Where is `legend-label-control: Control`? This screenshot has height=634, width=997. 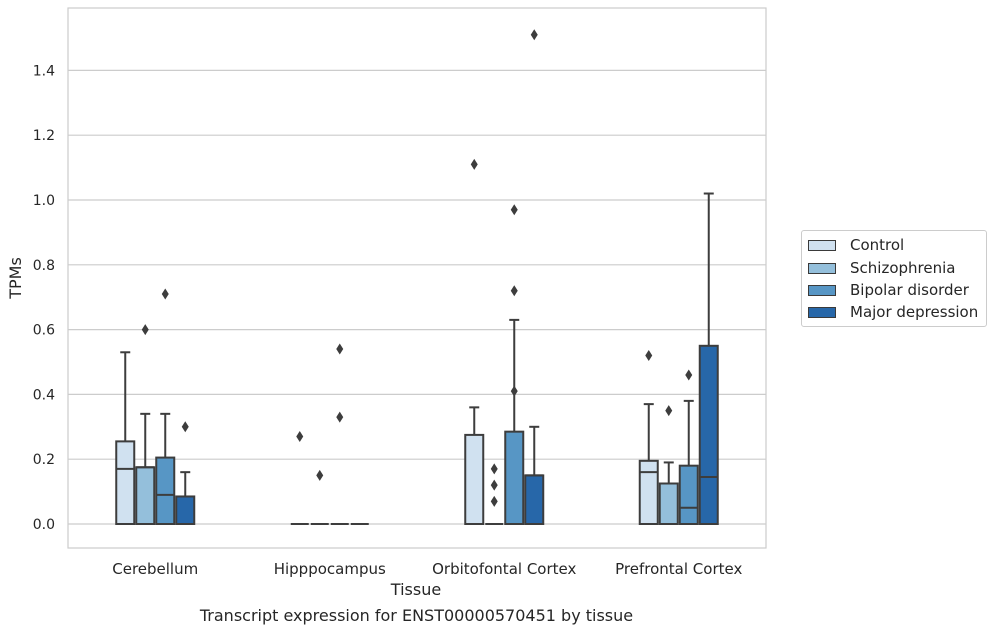 legend-label-control: Control is located at coordinates (877, 245).